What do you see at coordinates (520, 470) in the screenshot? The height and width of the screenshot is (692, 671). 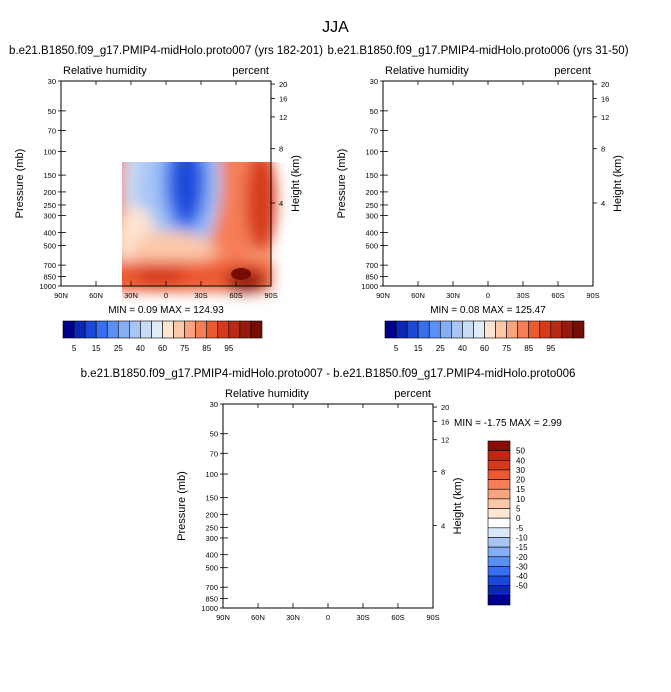 I see `colorbar-label: 30` at bounding box center [520, 470].